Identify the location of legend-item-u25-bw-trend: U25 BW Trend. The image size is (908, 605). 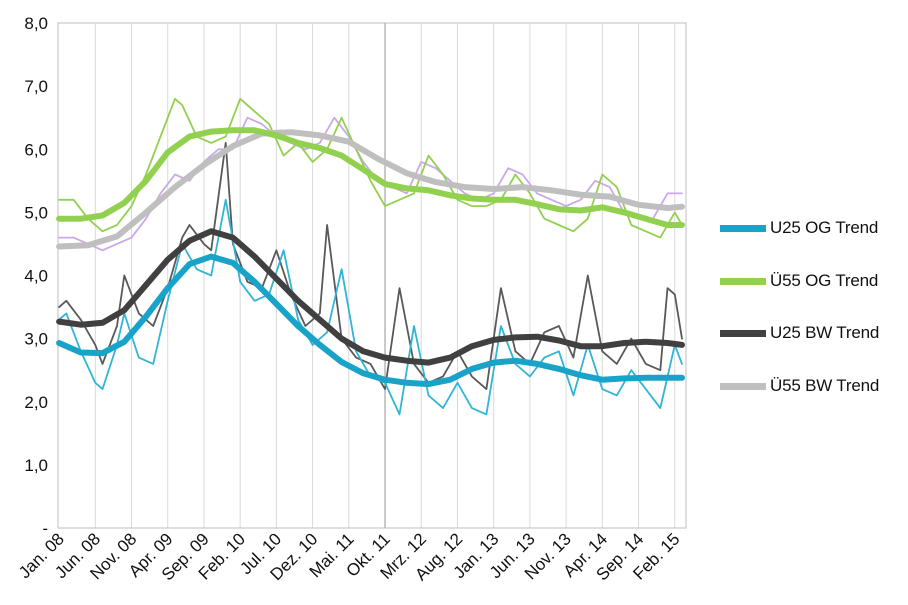
(799, 333).